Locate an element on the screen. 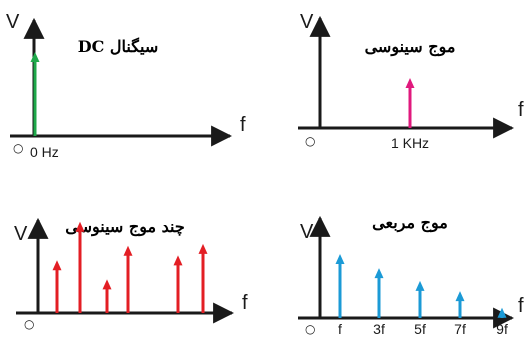 This screenshot has height=357, width=531. panel-dc-tick: 0 Hz is located at coordinates (44, 152).